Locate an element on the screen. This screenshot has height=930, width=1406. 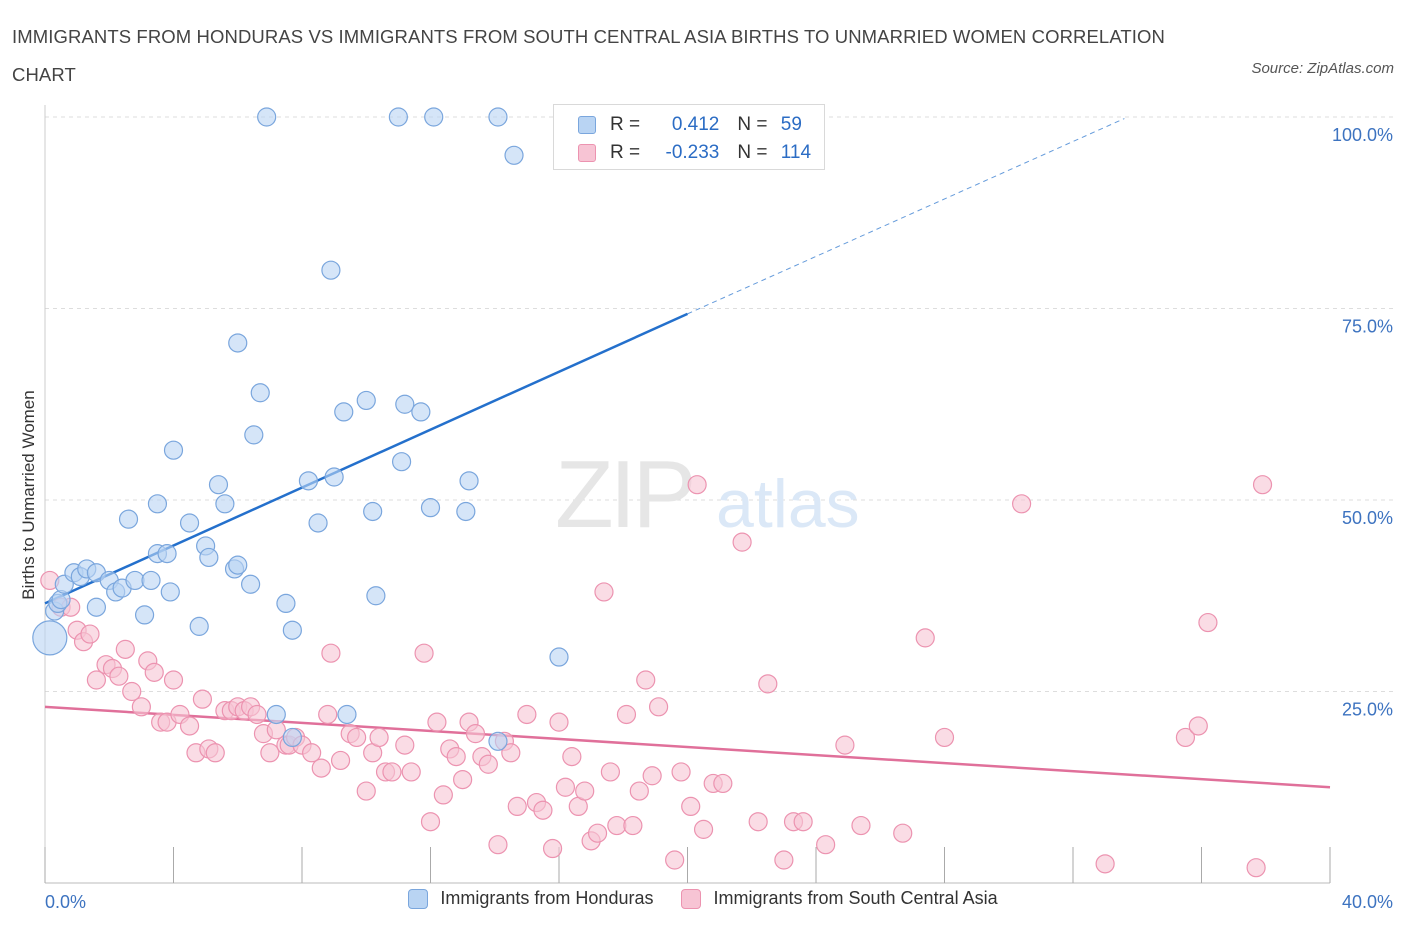
legend-item-honduras: Immigrants from Honduras is located at coordinates (530, 898).